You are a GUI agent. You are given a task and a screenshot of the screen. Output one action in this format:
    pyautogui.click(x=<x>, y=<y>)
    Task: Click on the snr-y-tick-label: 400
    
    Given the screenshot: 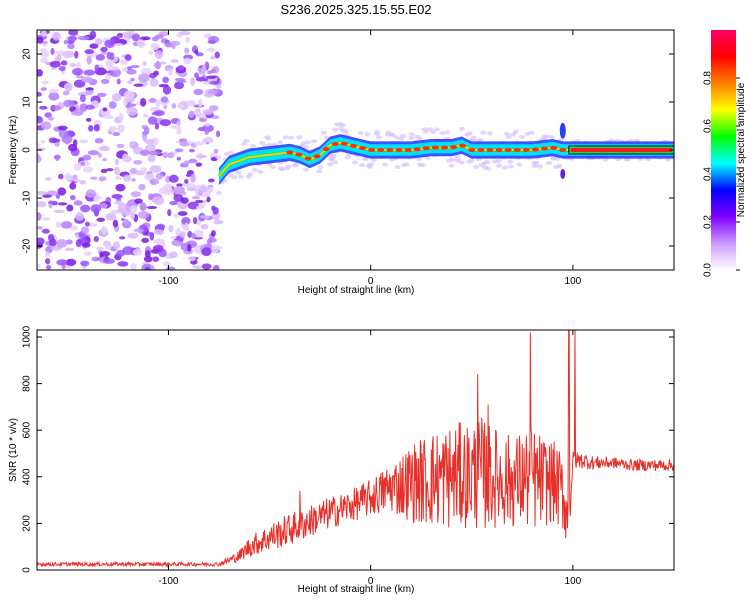 What is the action you would take?
    pyautogui.click(x=27, y=476)
    